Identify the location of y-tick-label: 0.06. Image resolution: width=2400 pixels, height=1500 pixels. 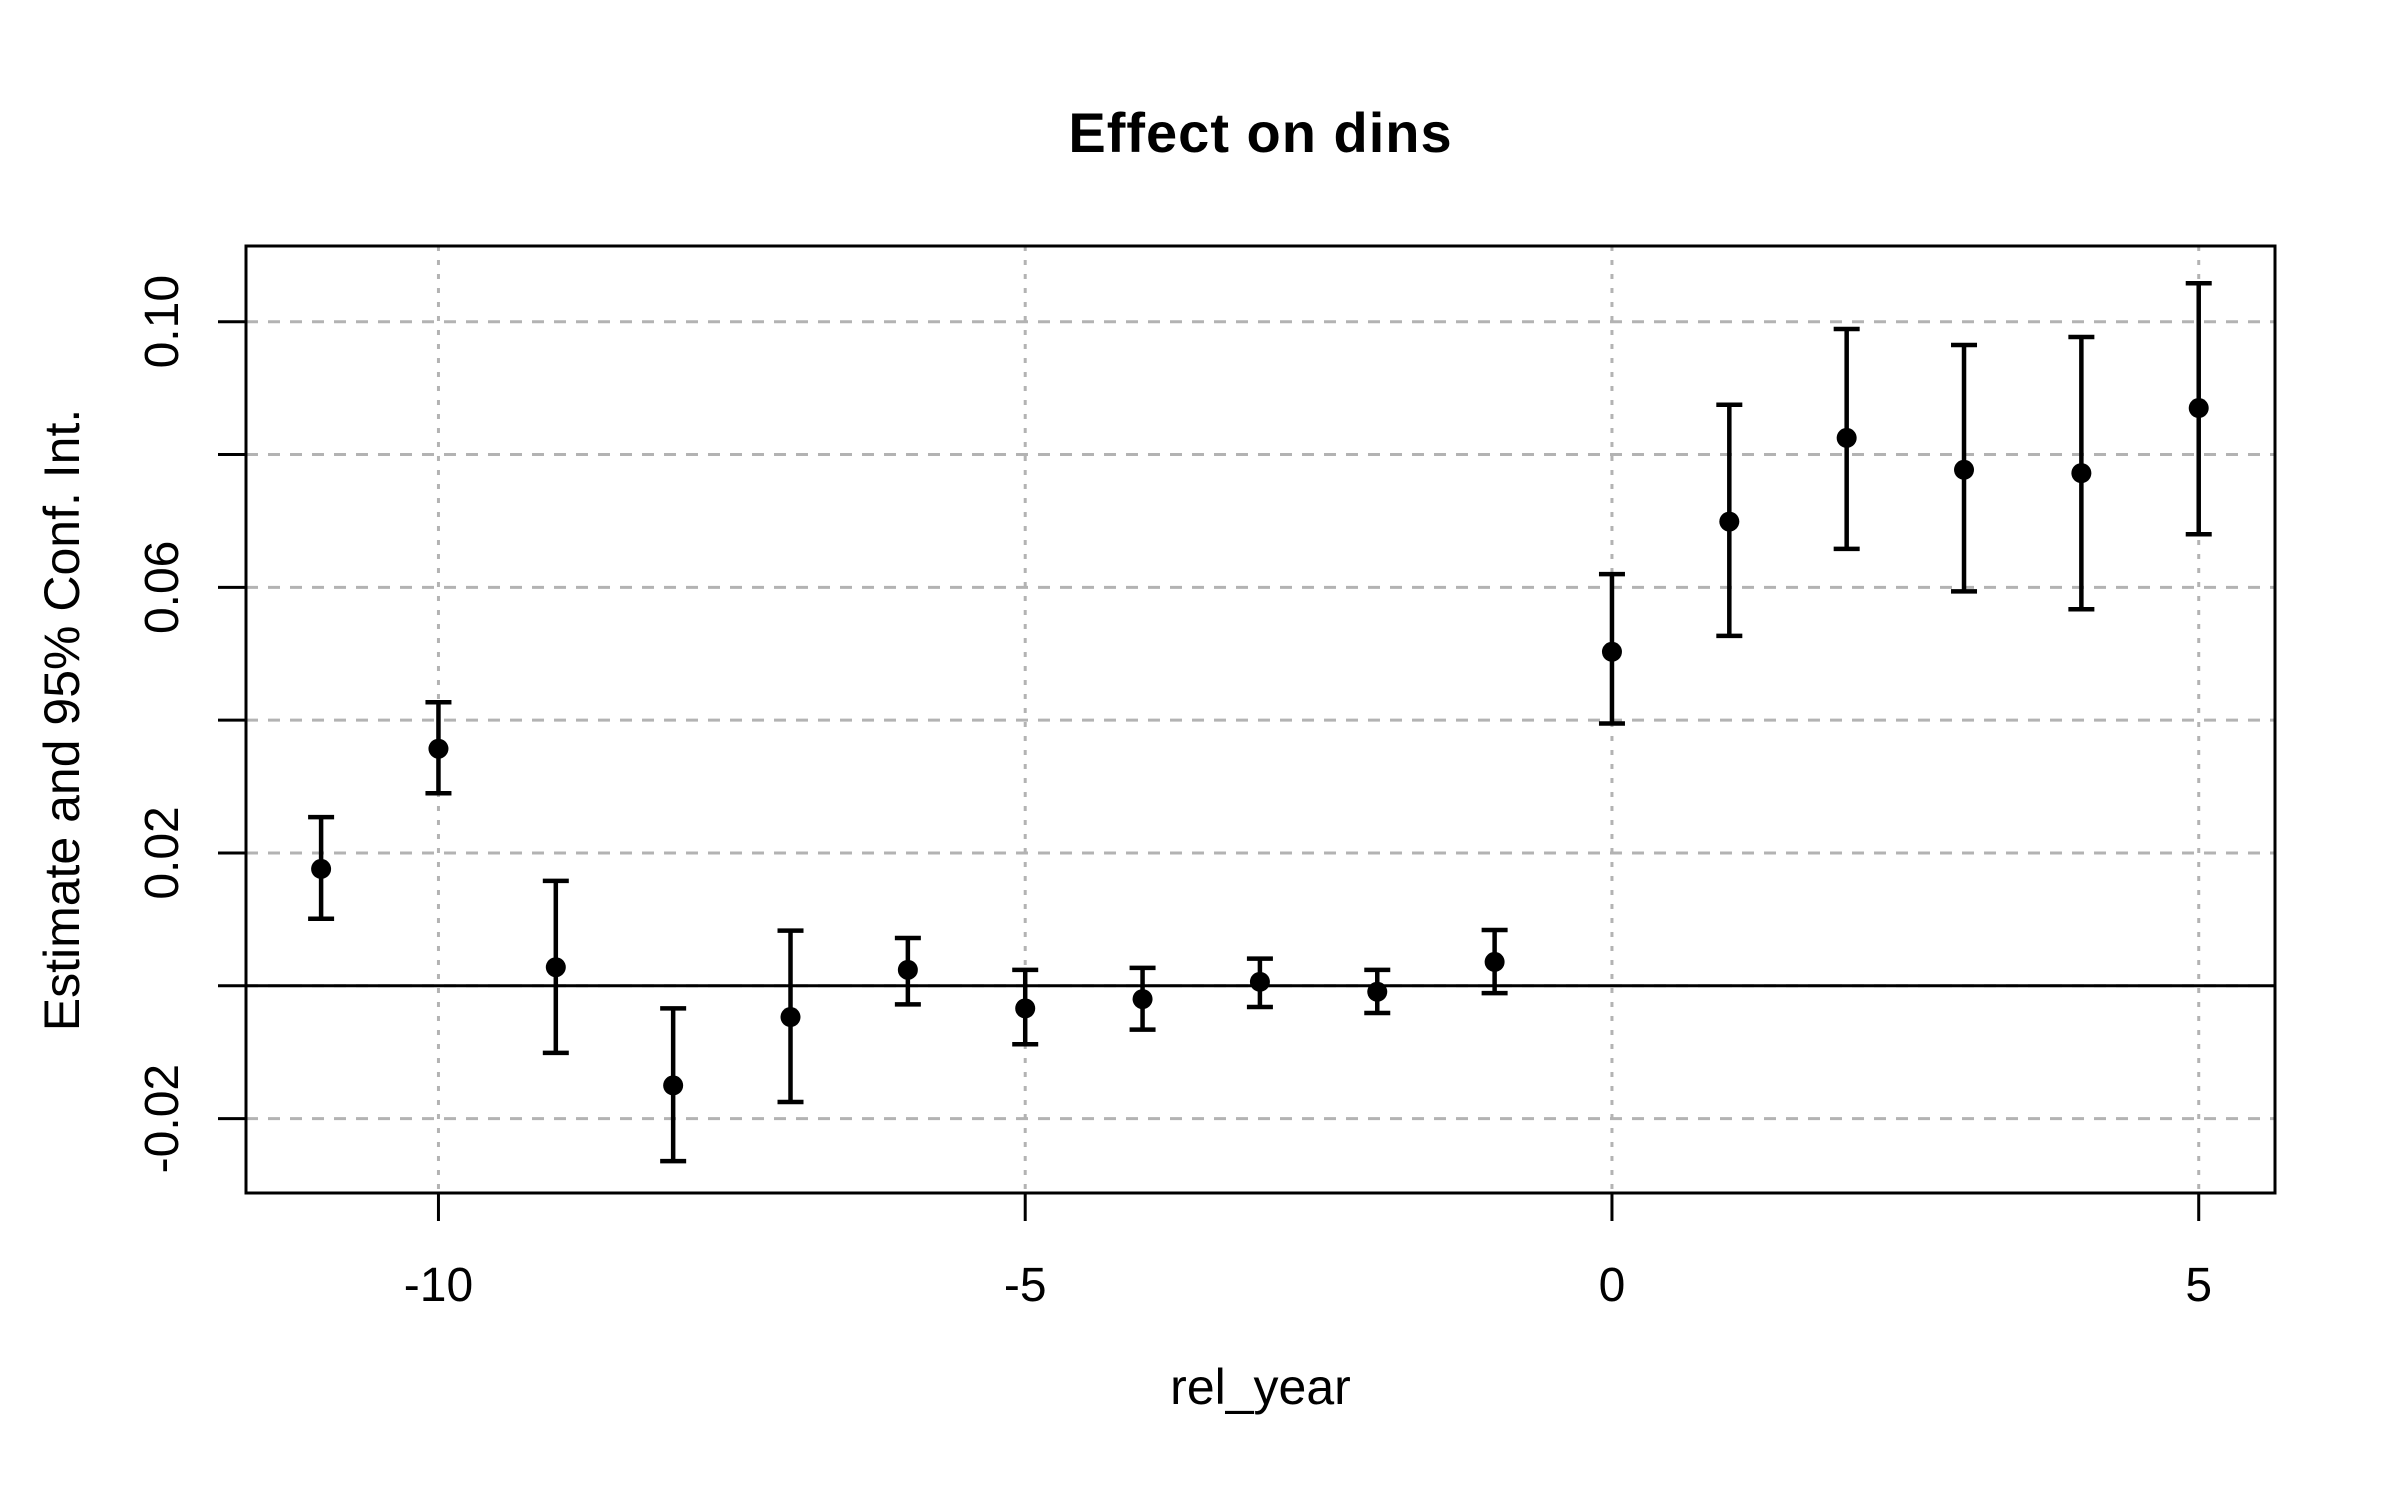
(162, 587).